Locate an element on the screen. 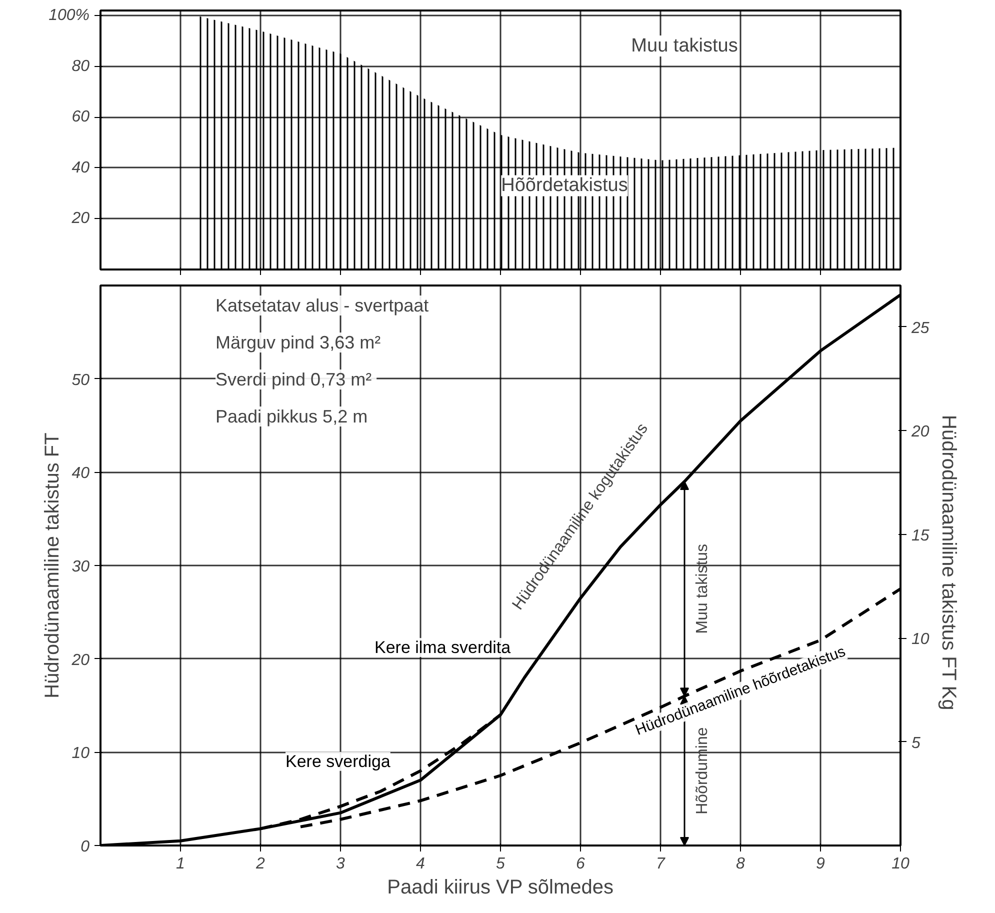 Image resolution: width=995 pixels, height=913 pixels. y2-tick-label: 10 is located at coordinates (921, 639).